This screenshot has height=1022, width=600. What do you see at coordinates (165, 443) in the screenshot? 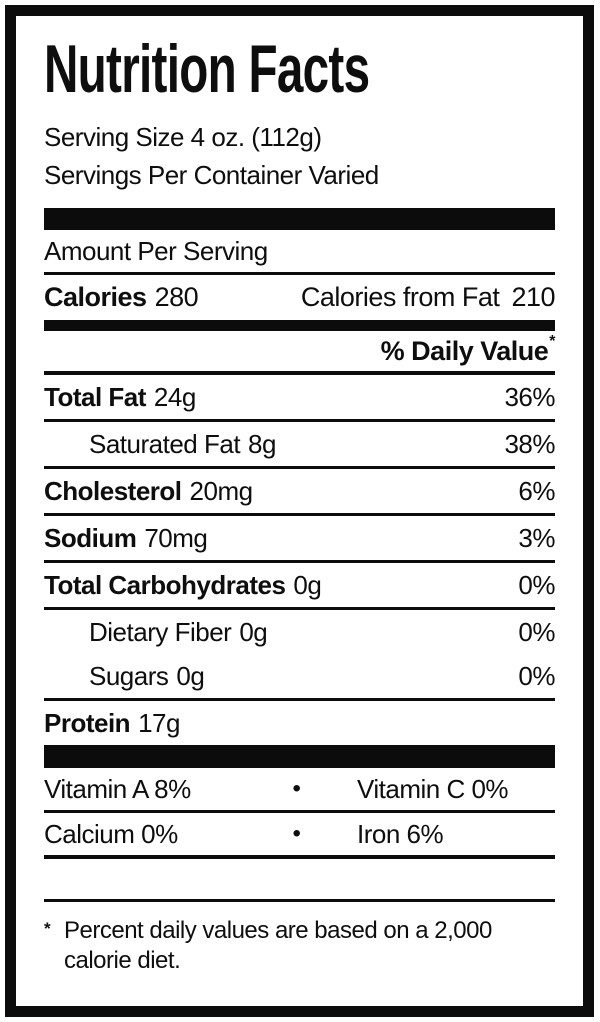
I see `nutrient-label: Saturated Fat` at bounding box center [165, 443].